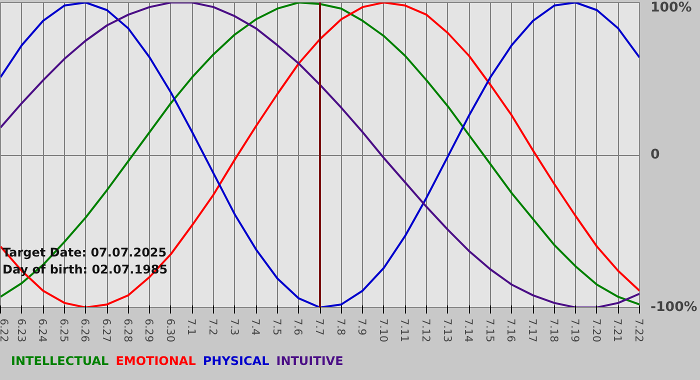 The height and width of the screenshot is (380, 700). What do you see at coordinates (671, 8) in the screenshot?
I see `y-tick-label: 100%` at bounding box center [671, 8].